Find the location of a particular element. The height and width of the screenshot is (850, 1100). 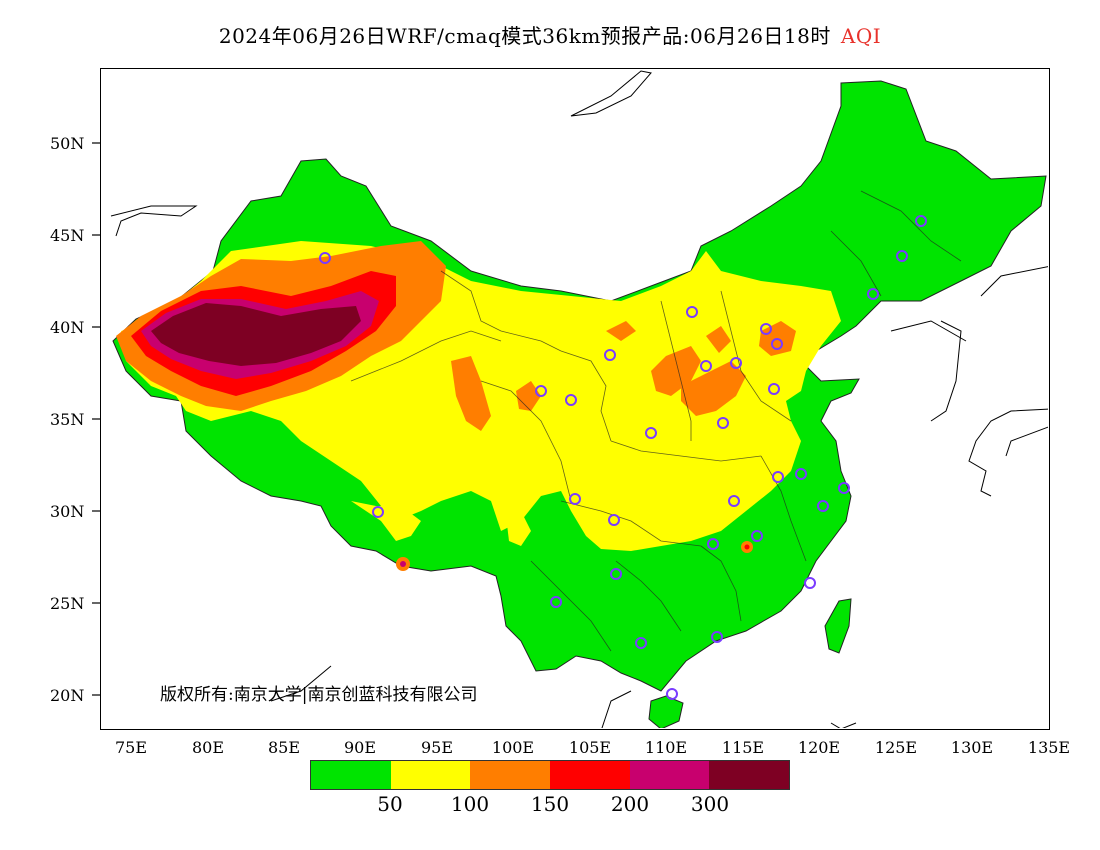

lon-label: 90E is located at coordinates (360, 747).